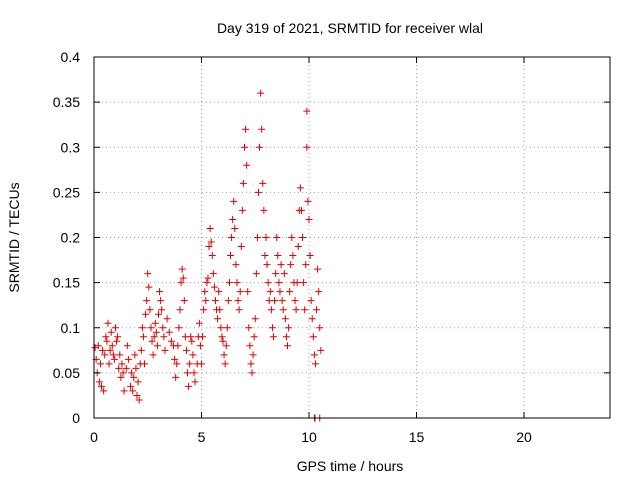 The height and width of the screenshot is (480, 640). I want to click on x-tick-labels: 0 5 10 15 20, so click(311, 437).